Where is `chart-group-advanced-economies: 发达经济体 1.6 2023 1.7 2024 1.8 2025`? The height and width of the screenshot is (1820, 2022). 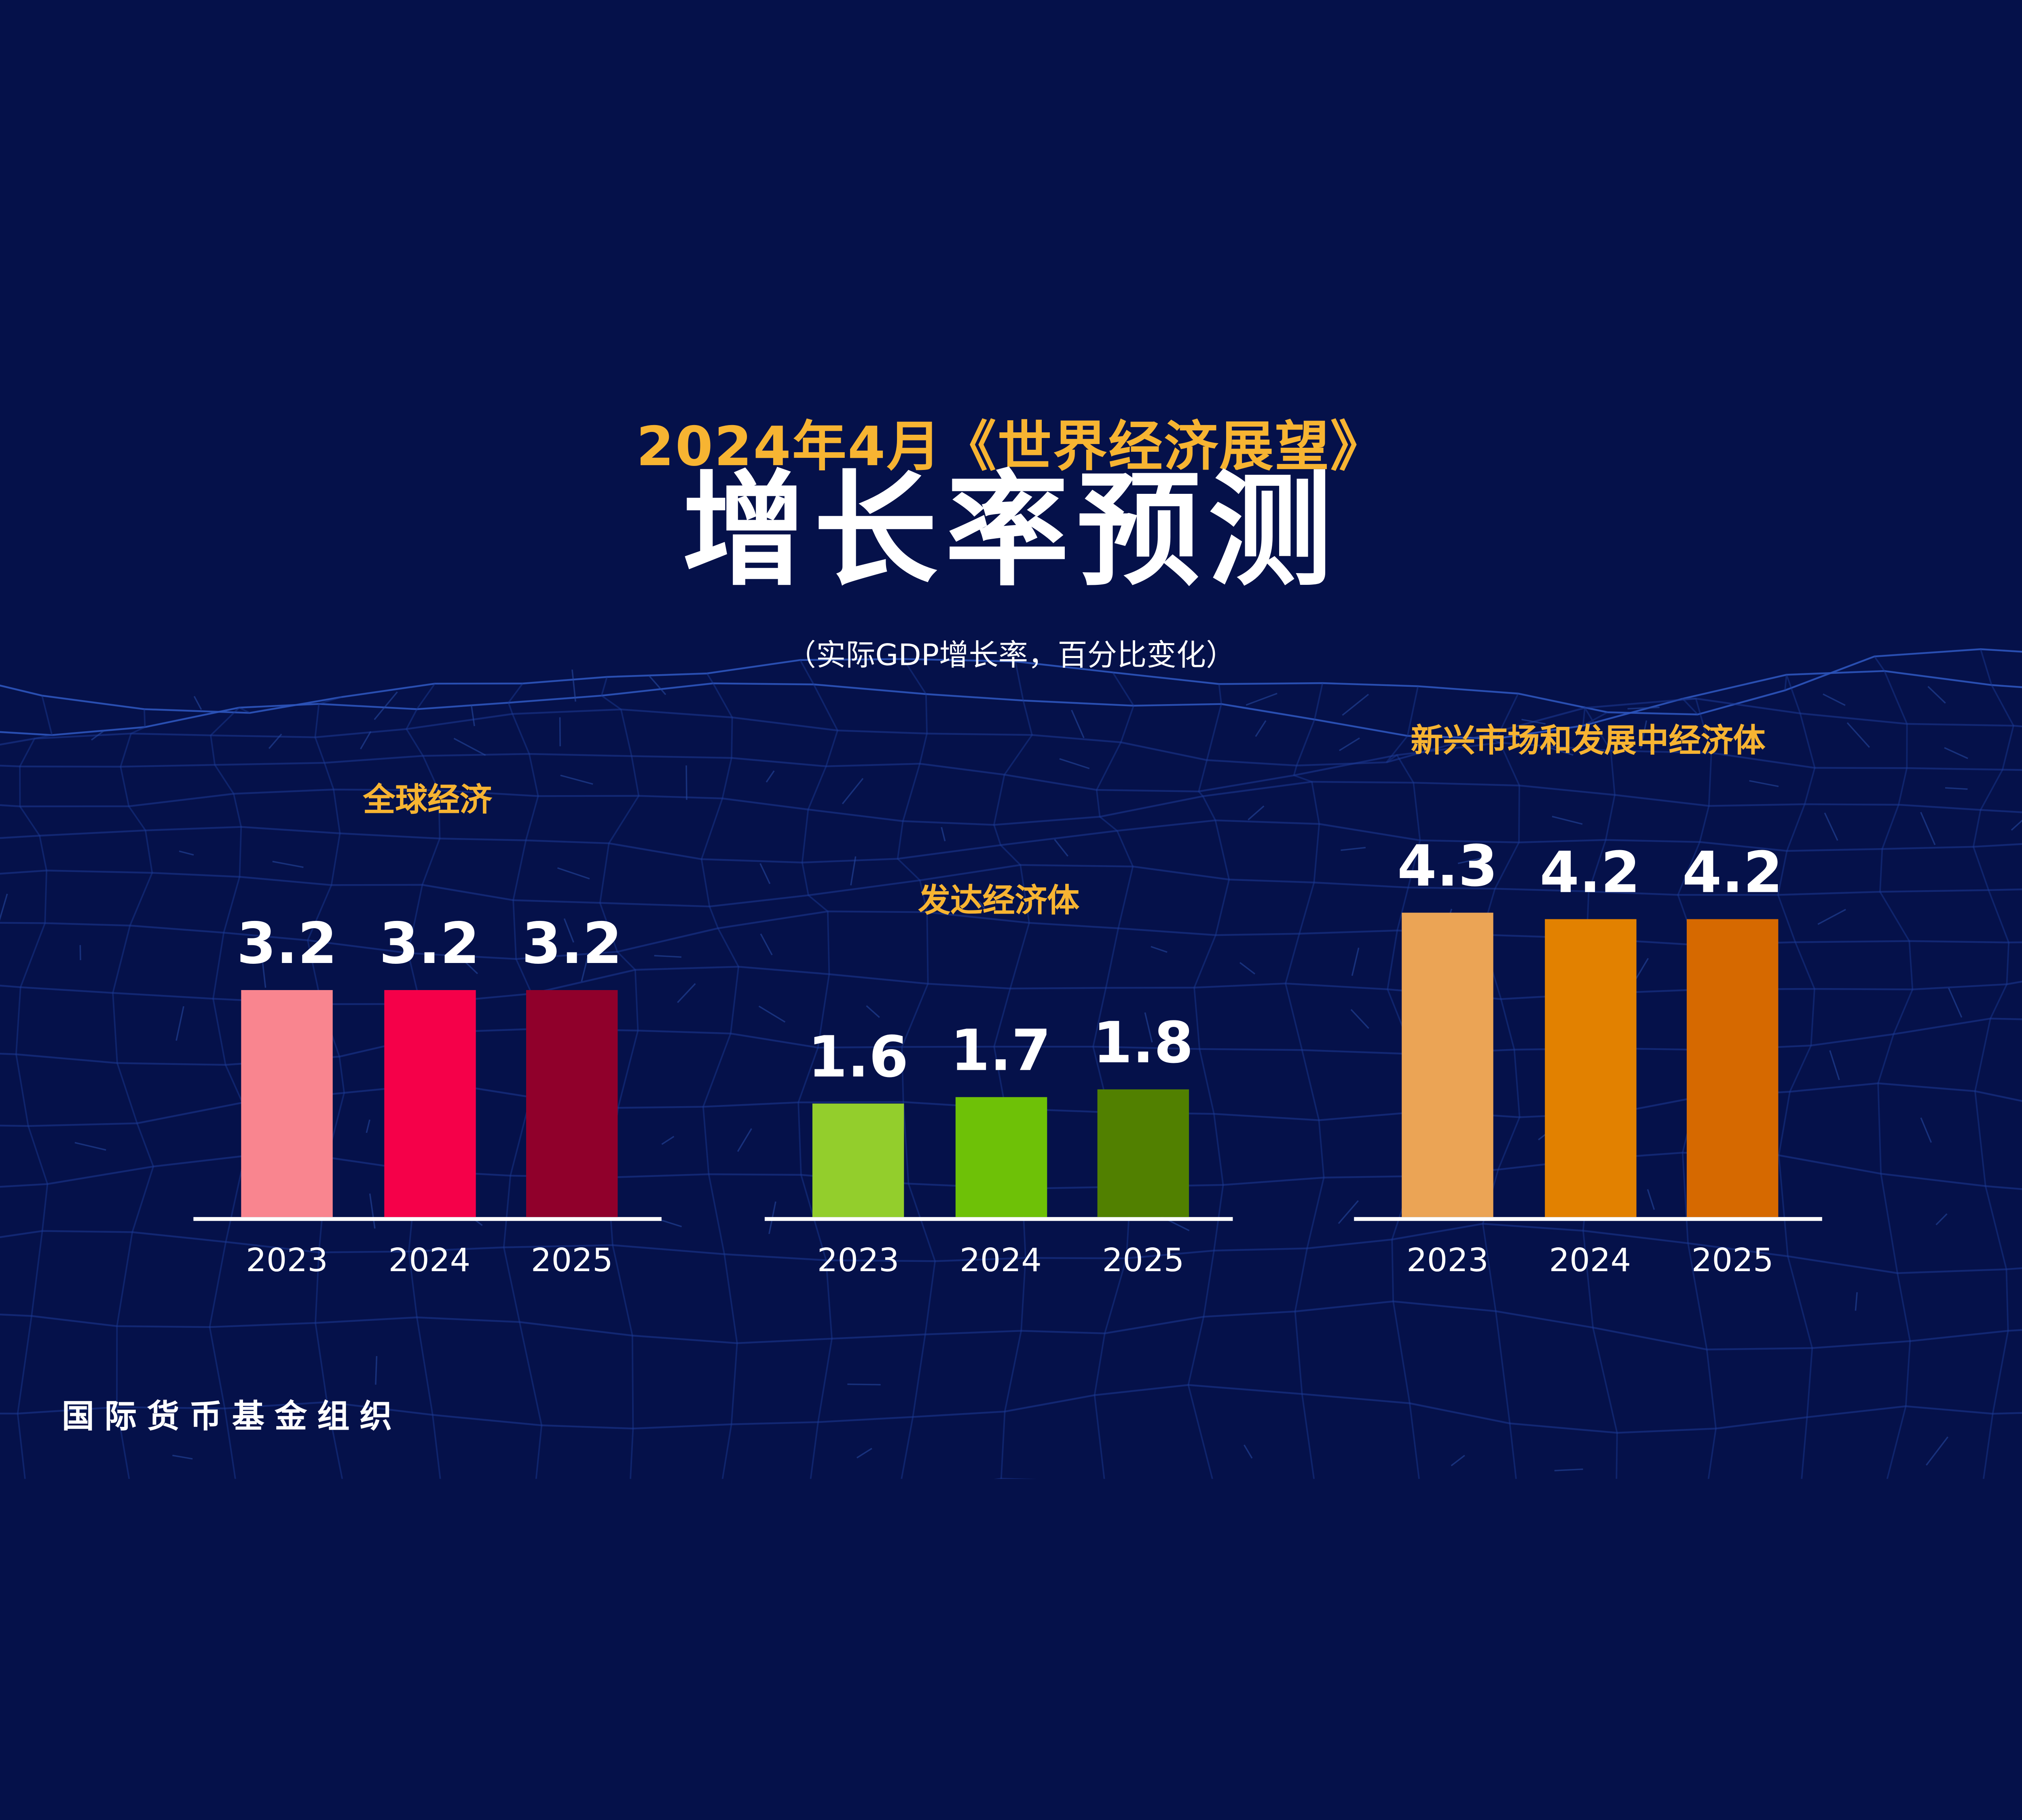
chart-group-advanced-economies: 发达经济体 1.6 2023 1.7 2024 1.8 2025 is located at coordinates (998, 910).